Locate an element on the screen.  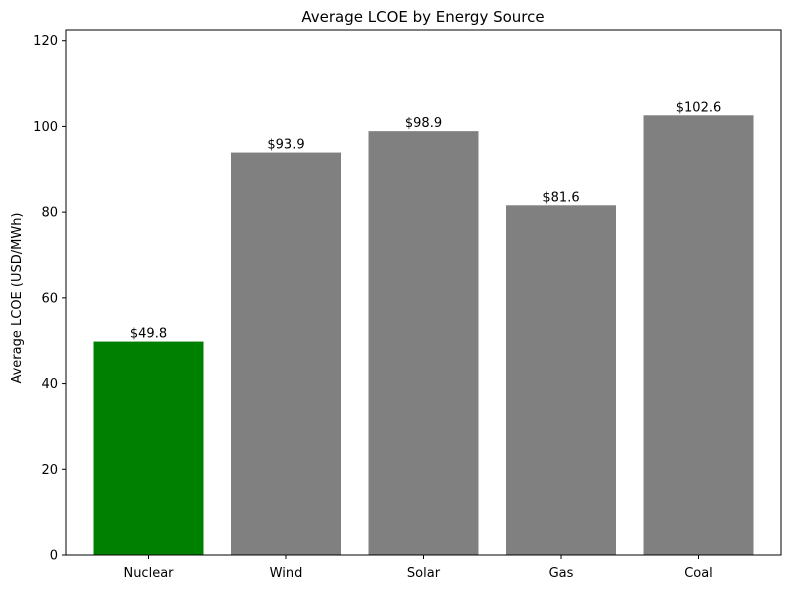
x-tick-label-wind: Wind is located at coordinates (286, 573).